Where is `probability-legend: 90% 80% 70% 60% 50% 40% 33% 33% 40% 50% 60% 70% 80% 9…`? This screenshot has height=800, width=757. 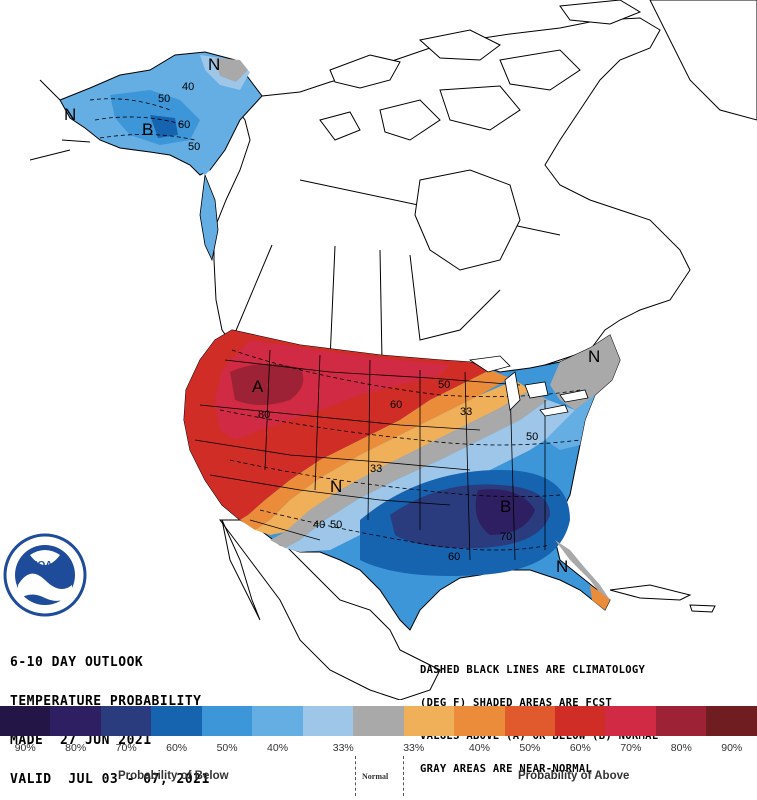 probability-legend: 90% 80% 70% 60% 50% 40% 33% 33% 40% 50% 60% 70% 80% 9… is located at coordinates (378, 753).